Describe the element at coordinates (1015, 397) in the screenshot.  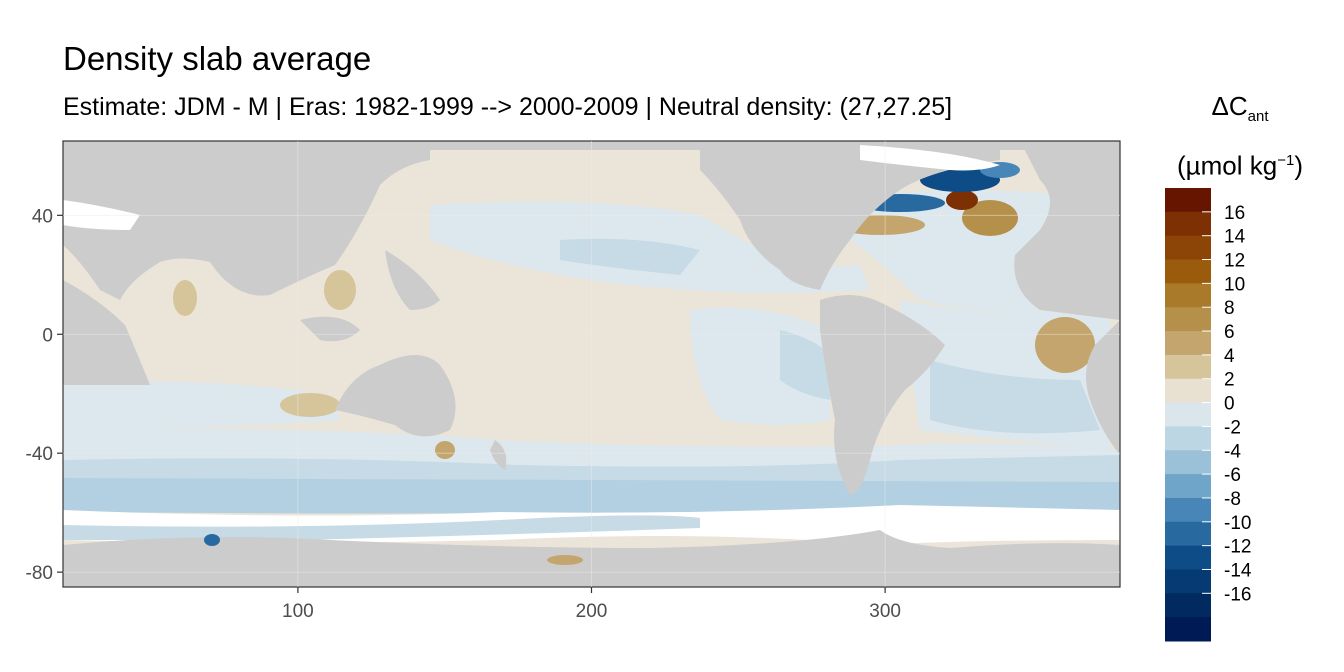
I see `south-atlantic-patch` at that location.